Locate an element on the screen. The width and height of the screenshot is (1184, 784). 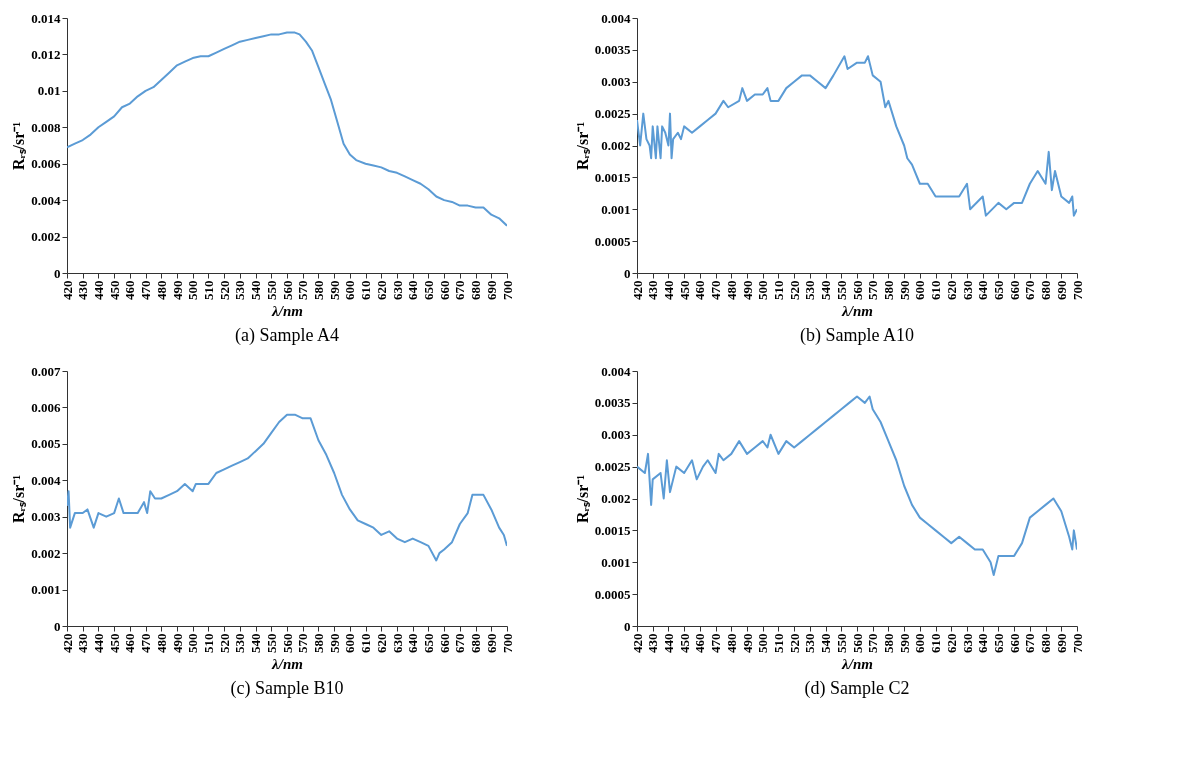
y-tick-label: 0.0015 is located at coordinates (612, 177).